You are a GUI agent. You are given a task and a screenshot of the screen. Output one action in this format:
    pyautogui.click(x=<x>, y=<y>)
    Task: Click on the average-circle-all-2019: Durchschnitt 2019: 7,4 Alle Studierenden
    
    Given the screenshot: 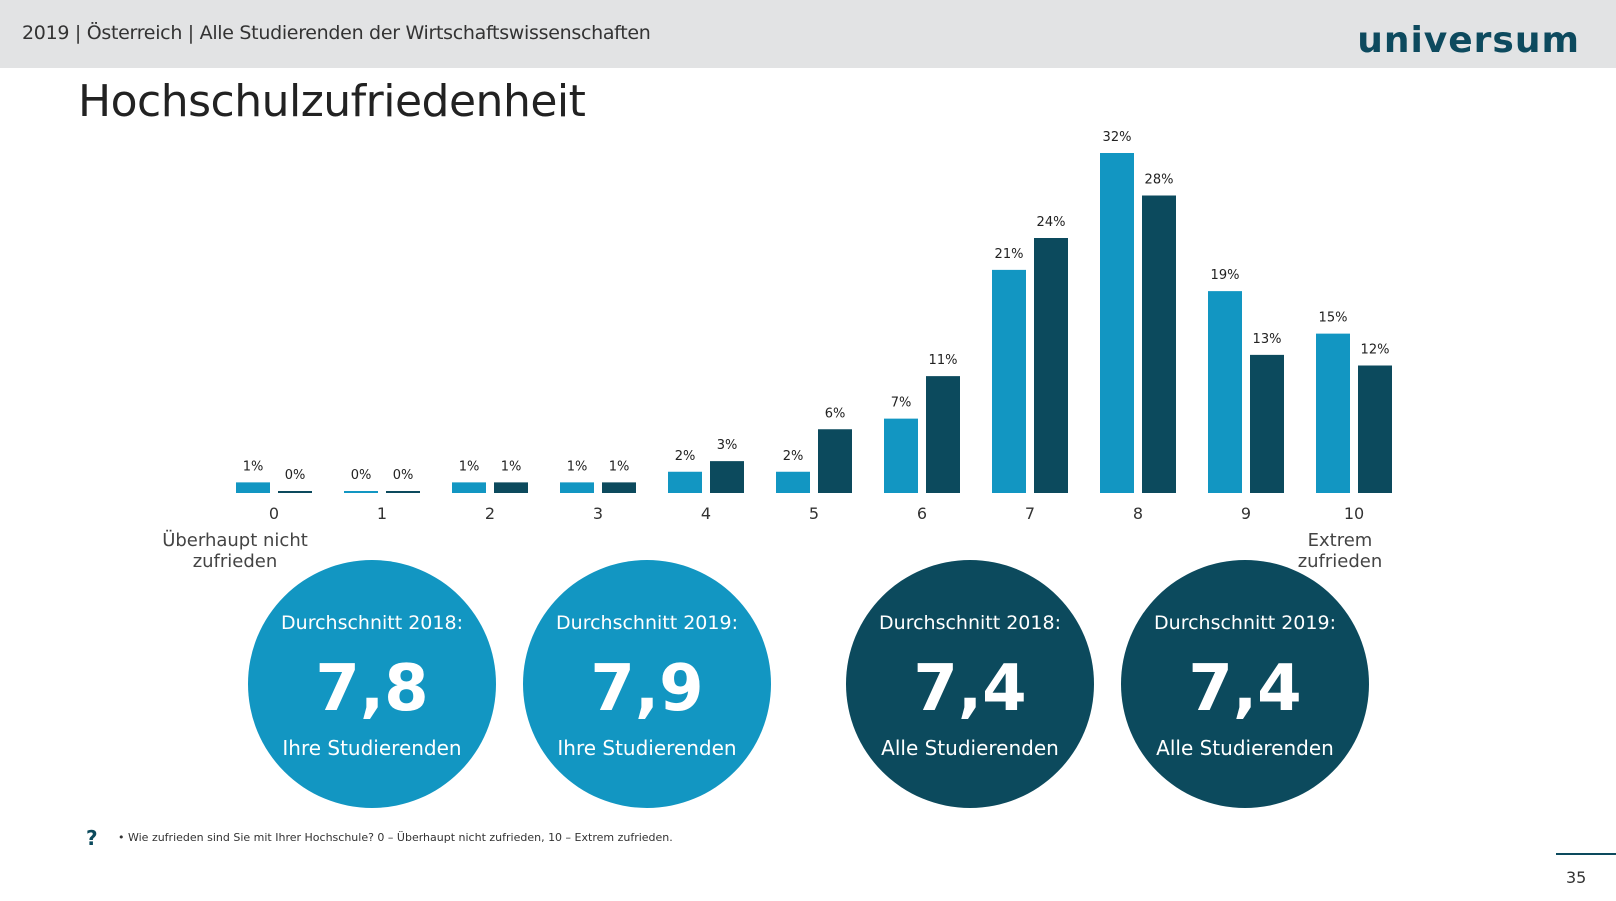 What is the action you would take?
    pyautogui.click(x=1245, y=684)
    